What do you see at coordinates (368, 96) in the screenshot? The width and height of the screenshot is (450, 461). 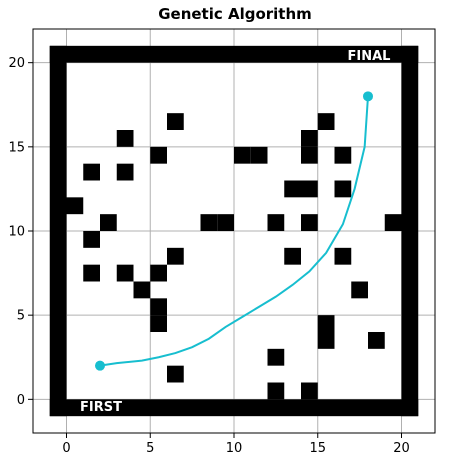 I see `path-end-point` at bounding box center [368, 96].